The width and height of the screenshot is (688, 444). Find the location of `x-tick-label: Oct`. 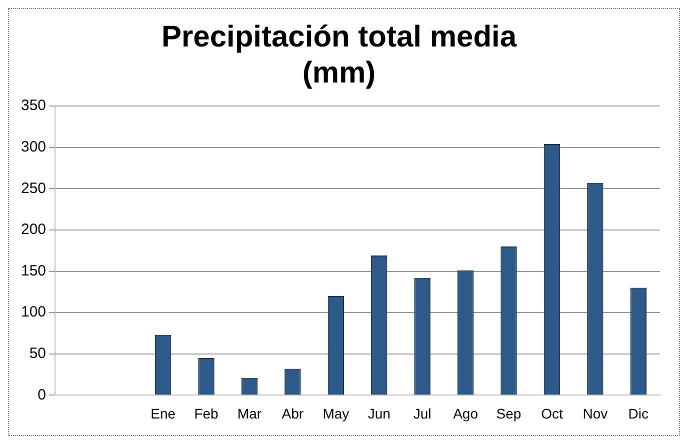

x-tick-label: Oct is located at coordinates (552, 413).